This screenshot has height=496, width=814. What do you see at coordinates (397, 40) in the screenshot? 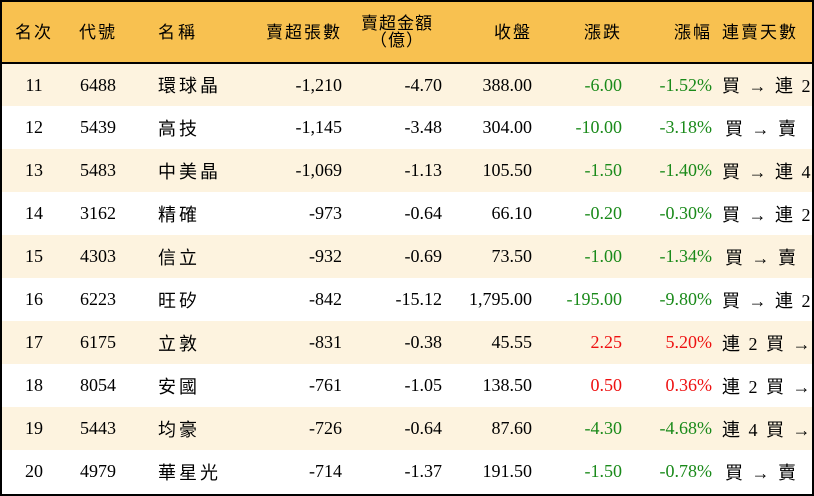
I see `header-net-sell-amount-unit: （億）` at bounding box center [397, 40].